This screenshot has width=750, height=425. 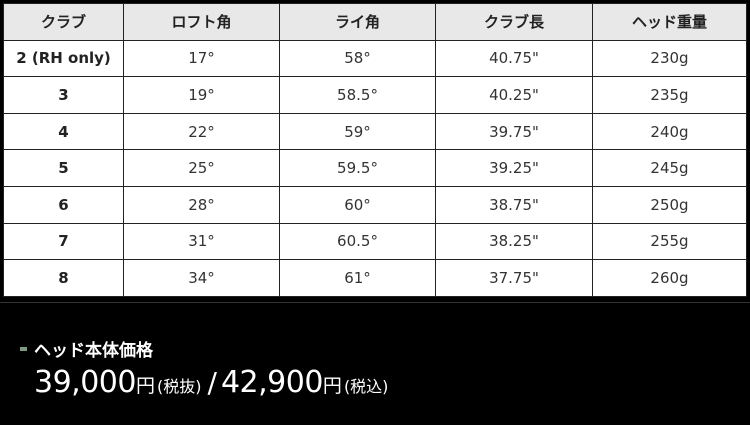 What do you see at coordinates (366, 386) in the screenshot?
I see `incl-tax-note: (税込)` at bounding box center [366, 386].